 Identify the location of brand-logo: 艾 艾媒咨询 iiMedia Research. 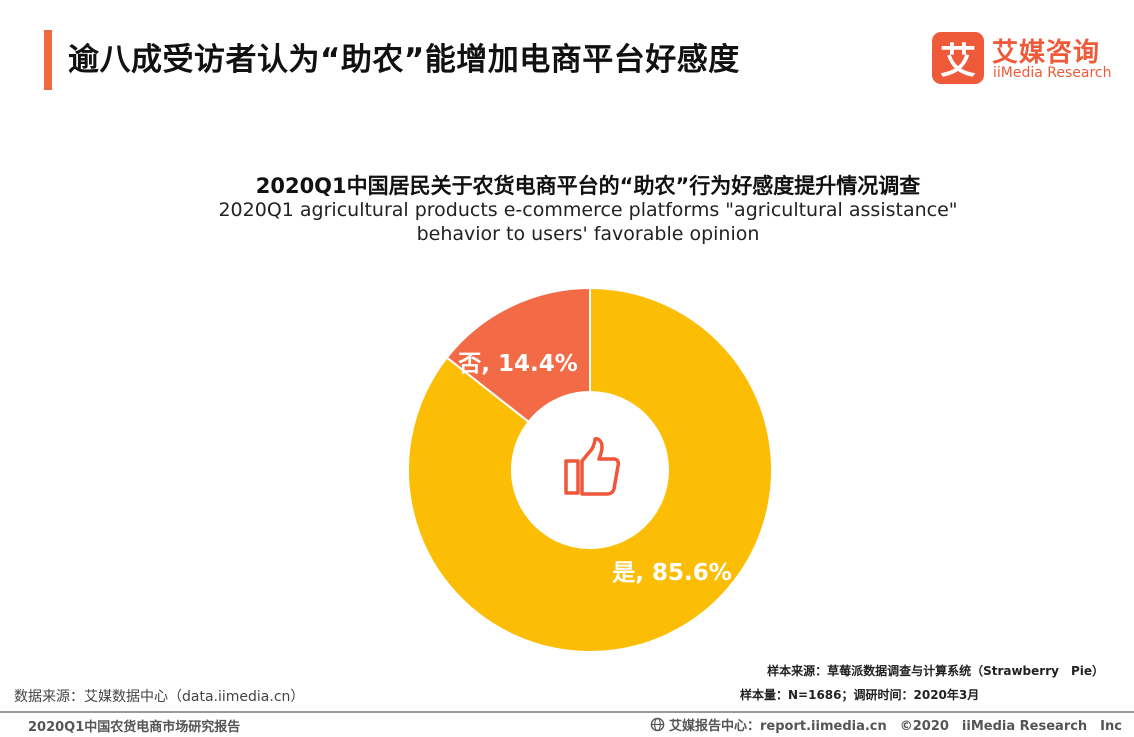
(1027, 60).